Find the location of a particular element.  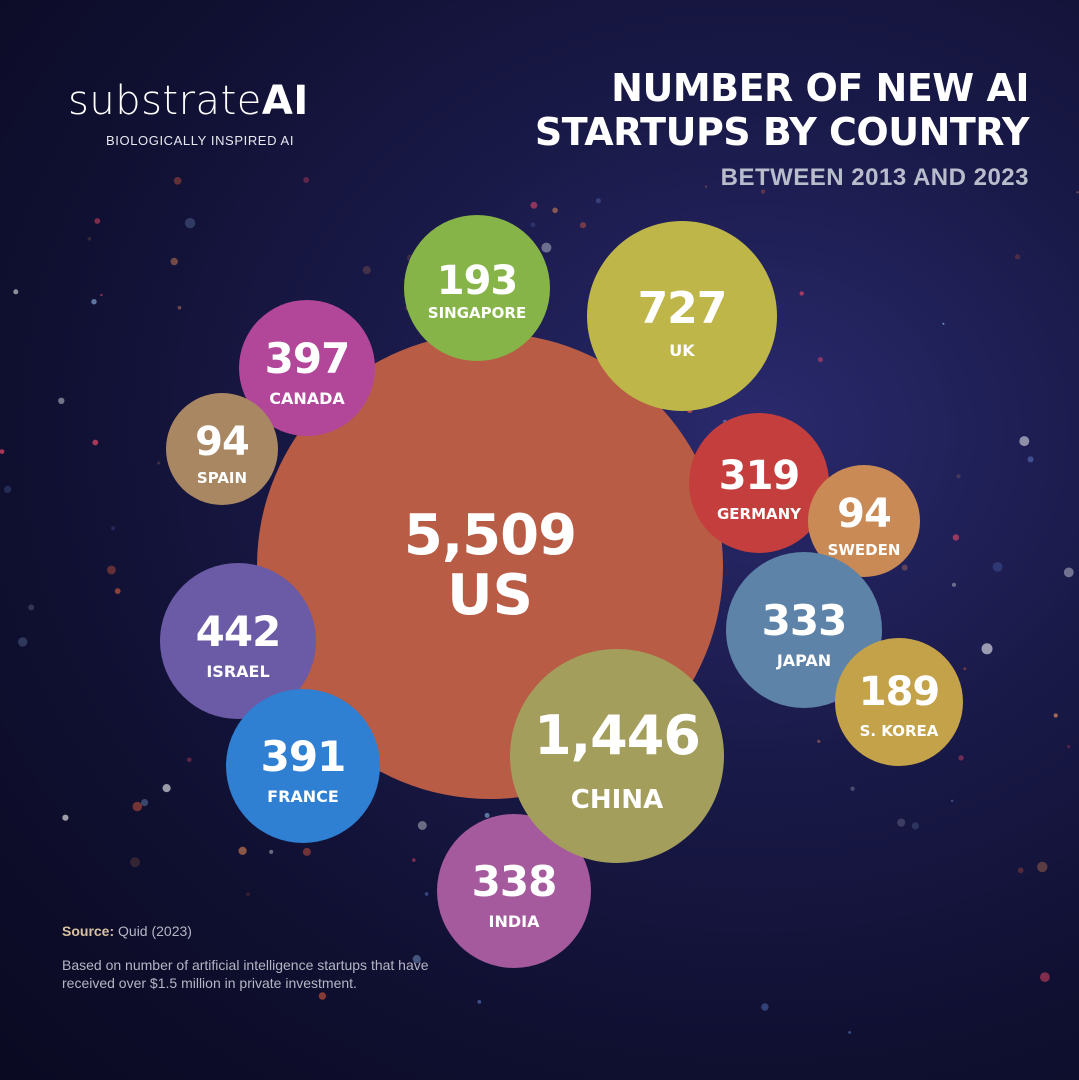

value-label-japan: 333 is located at coordinates (804, 620).